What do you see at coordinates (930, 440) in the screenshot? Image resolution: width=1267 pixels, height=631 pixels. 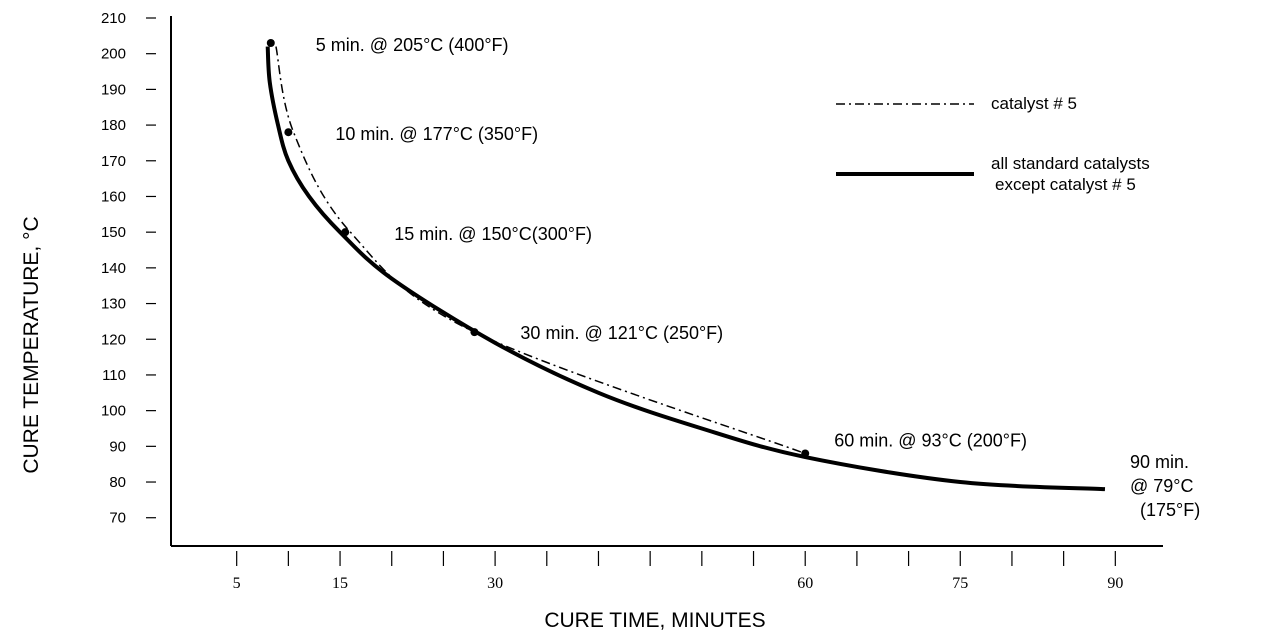 I see `annotation-label: 60 min. @ 93°C (200°F)` at bounding box center [930, 440].